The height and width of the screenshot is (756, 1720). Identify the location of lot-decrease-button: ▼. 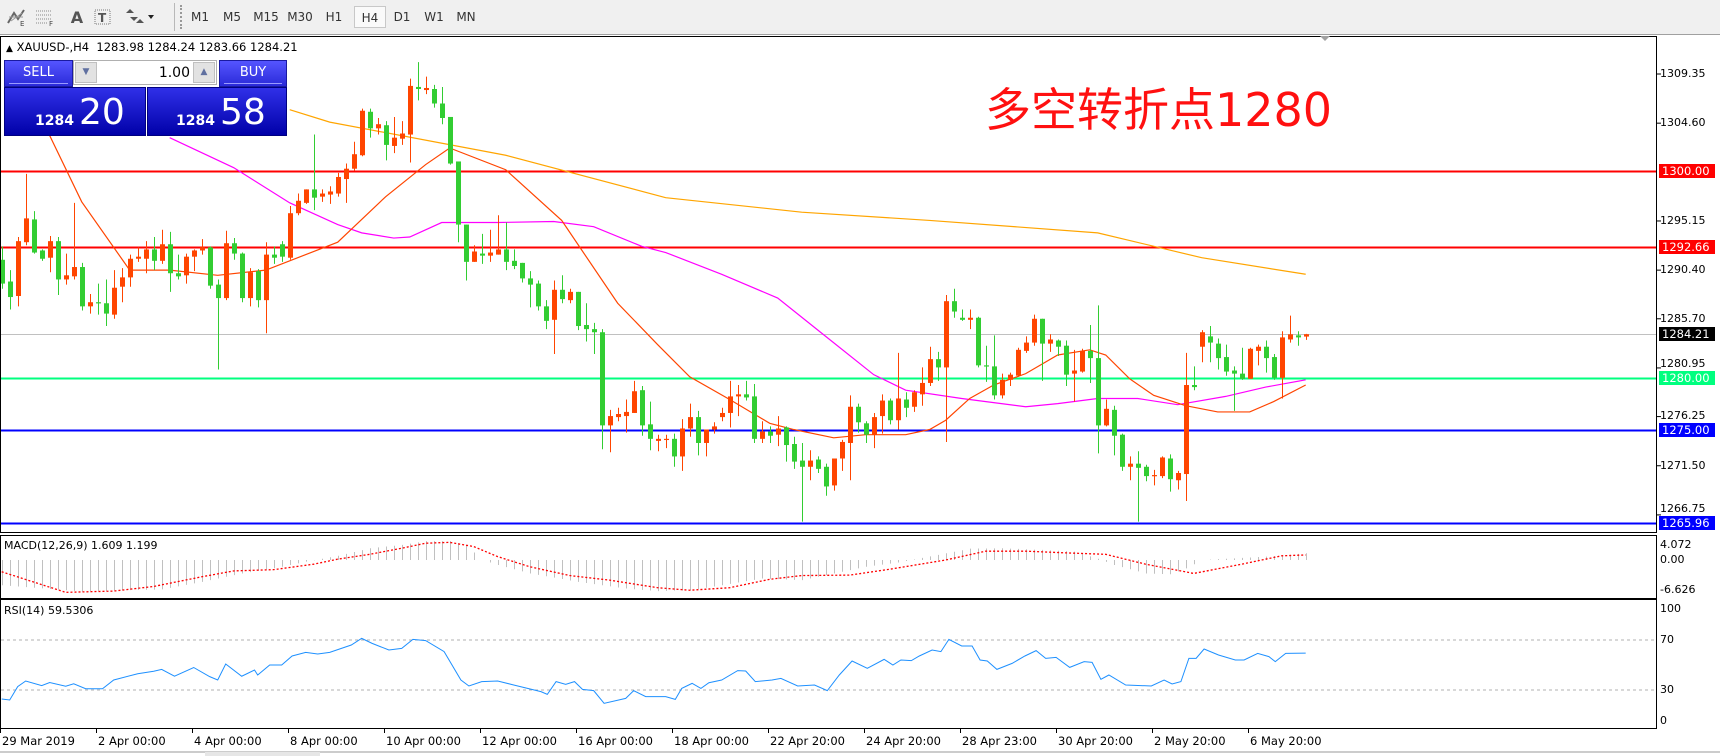
(86, 72).